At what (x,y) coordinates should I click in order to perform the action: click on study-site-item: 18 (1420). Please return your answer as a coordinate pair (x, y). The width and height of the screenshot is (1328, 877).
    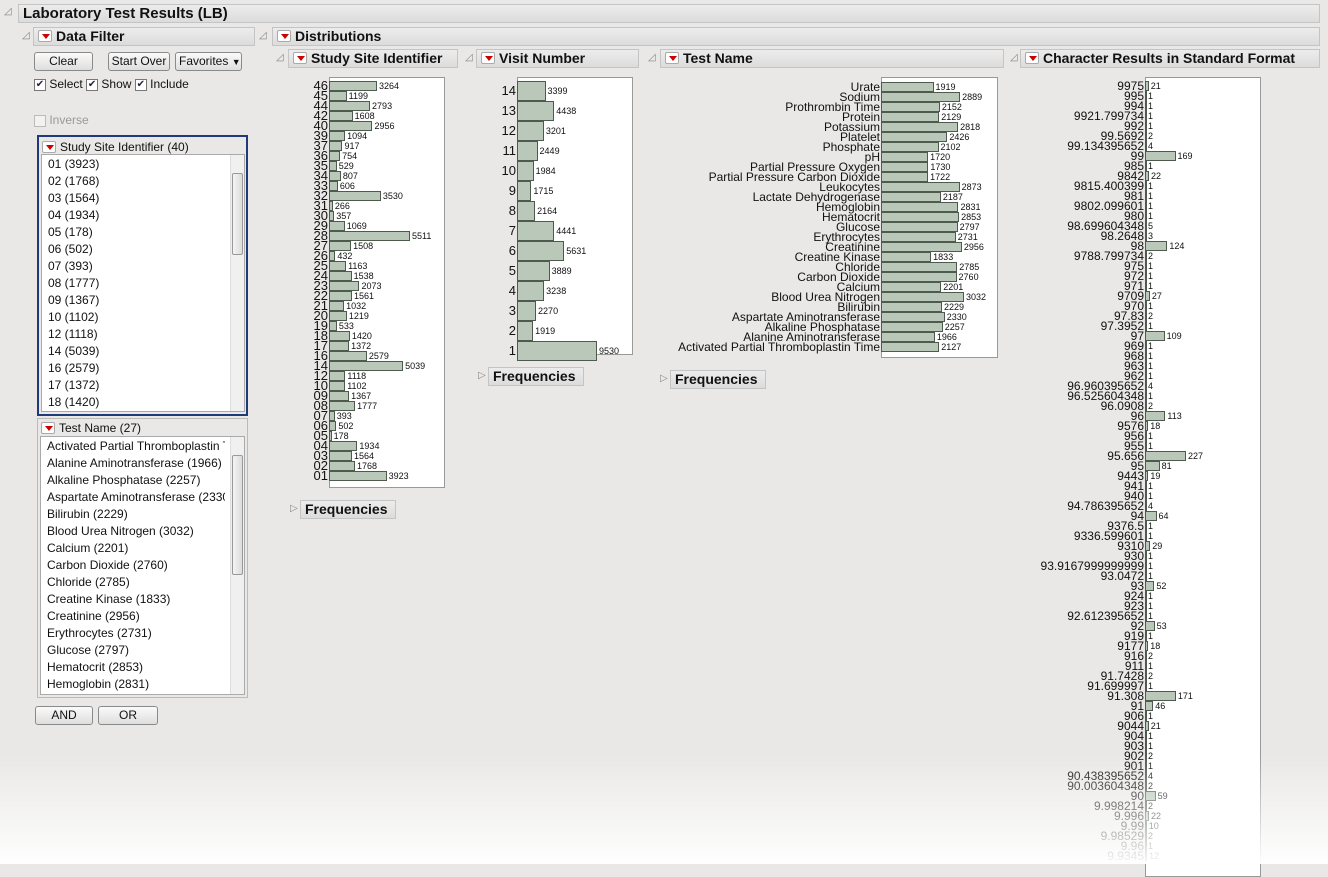
    Looking at the image, I should click on (74, 402).